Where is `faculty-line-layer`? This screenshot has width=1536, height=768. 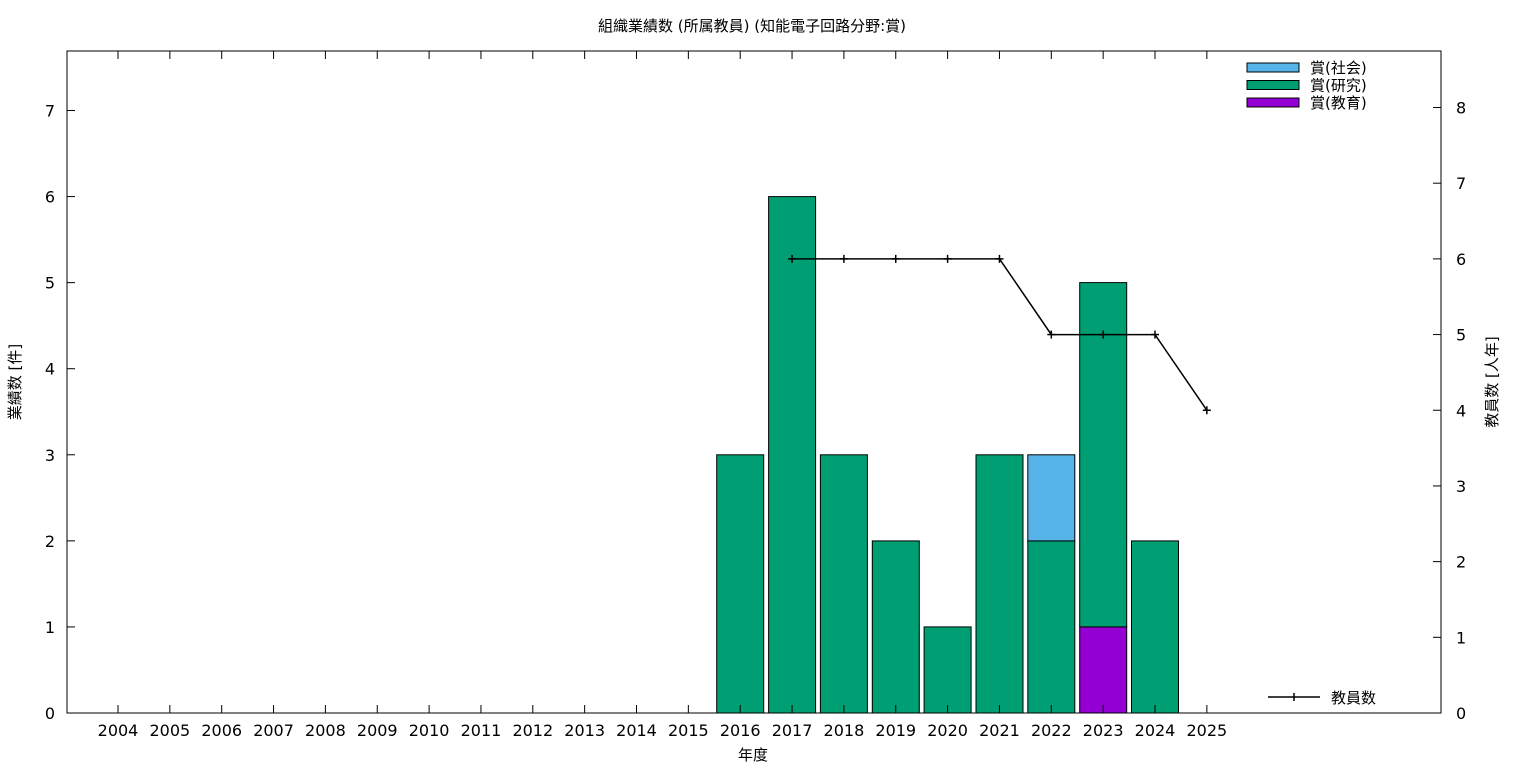
faculty-line-layer is located at coordinates (999, 334).